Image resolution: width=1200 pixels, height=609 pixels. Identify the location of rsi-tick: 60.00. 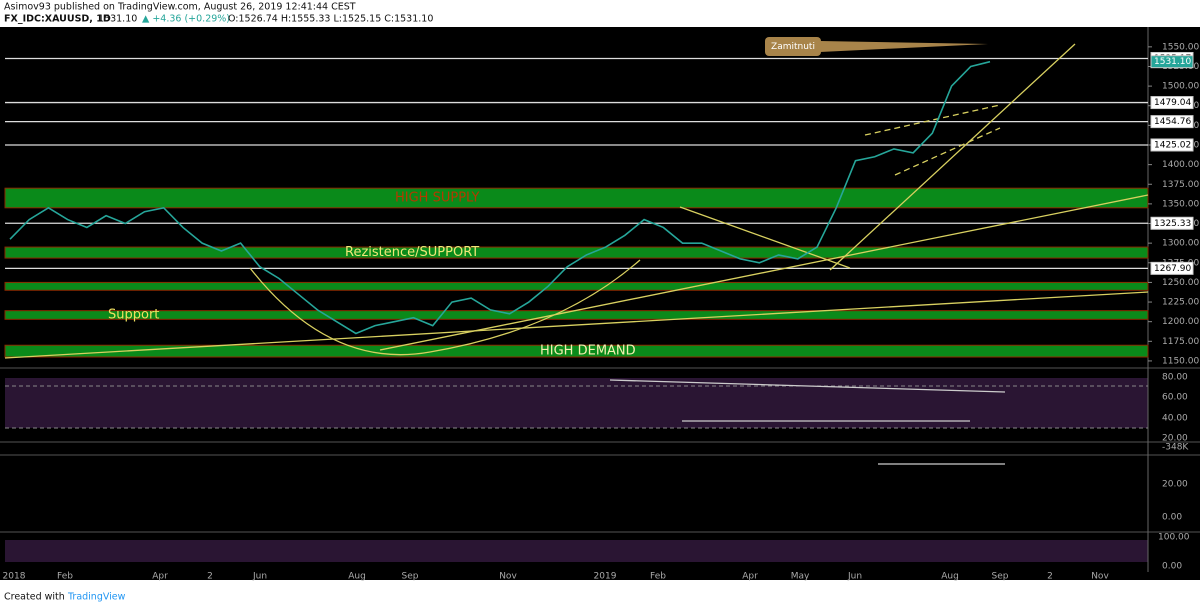
(1175, 398).